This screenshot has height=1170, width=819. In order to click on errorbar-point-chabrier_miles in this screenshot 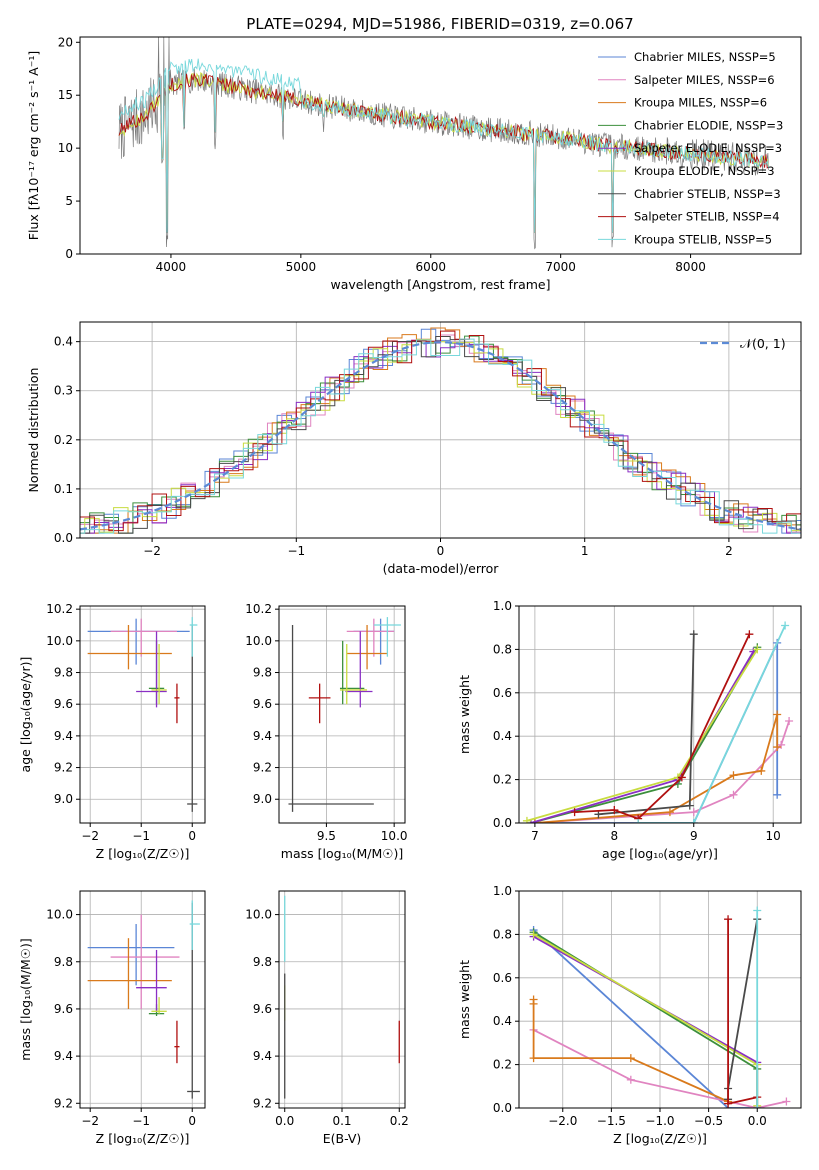, I will do `click(131, 955)`.